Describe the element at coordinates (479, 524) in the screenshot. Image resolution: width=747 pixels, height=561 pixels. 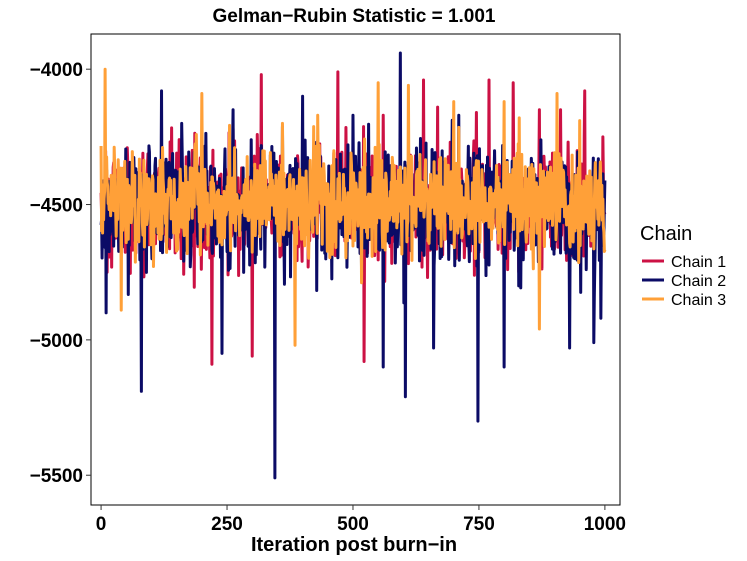
I see `x-tick-label: 750` at that location.